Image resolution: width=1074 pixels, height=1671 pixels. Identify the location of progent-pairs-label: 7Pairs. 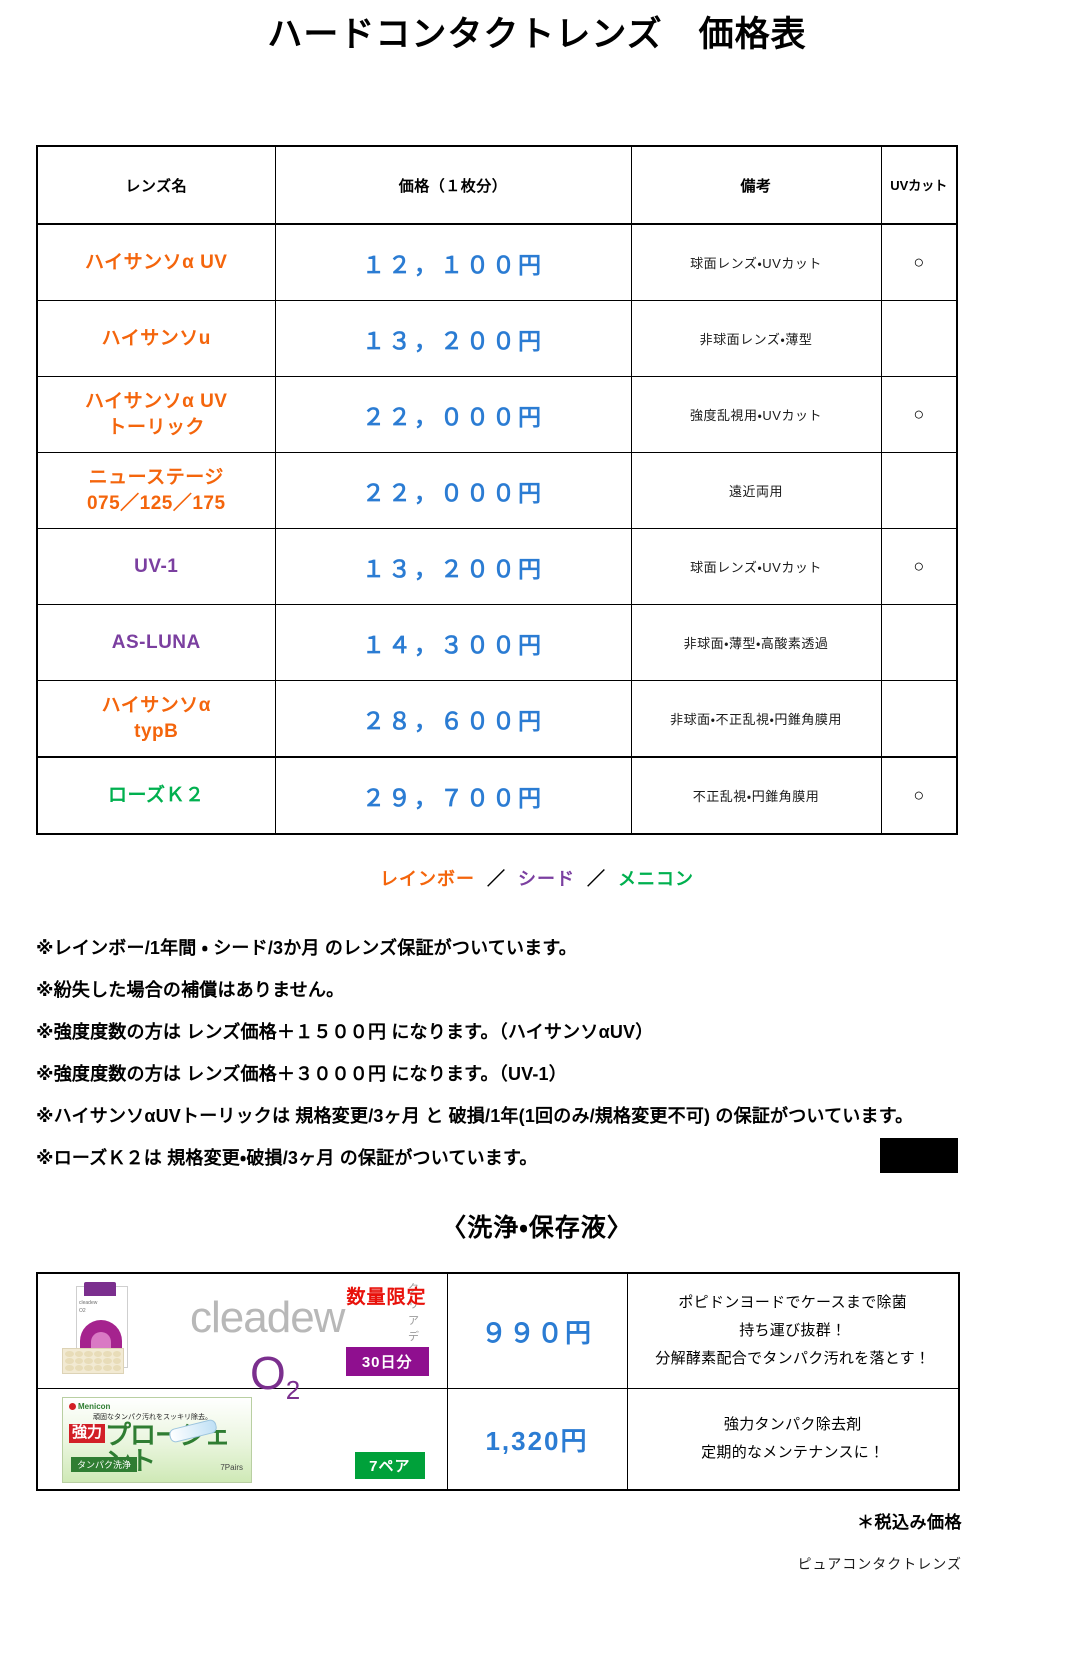
(231, 1467).